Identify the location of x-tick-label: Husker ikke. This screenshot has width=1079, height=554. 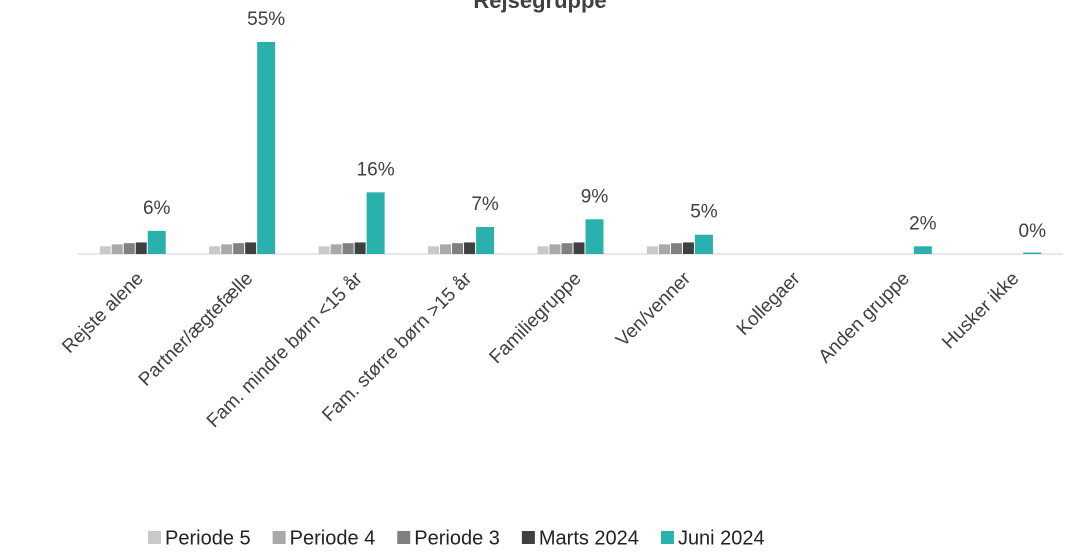
(980, 310).